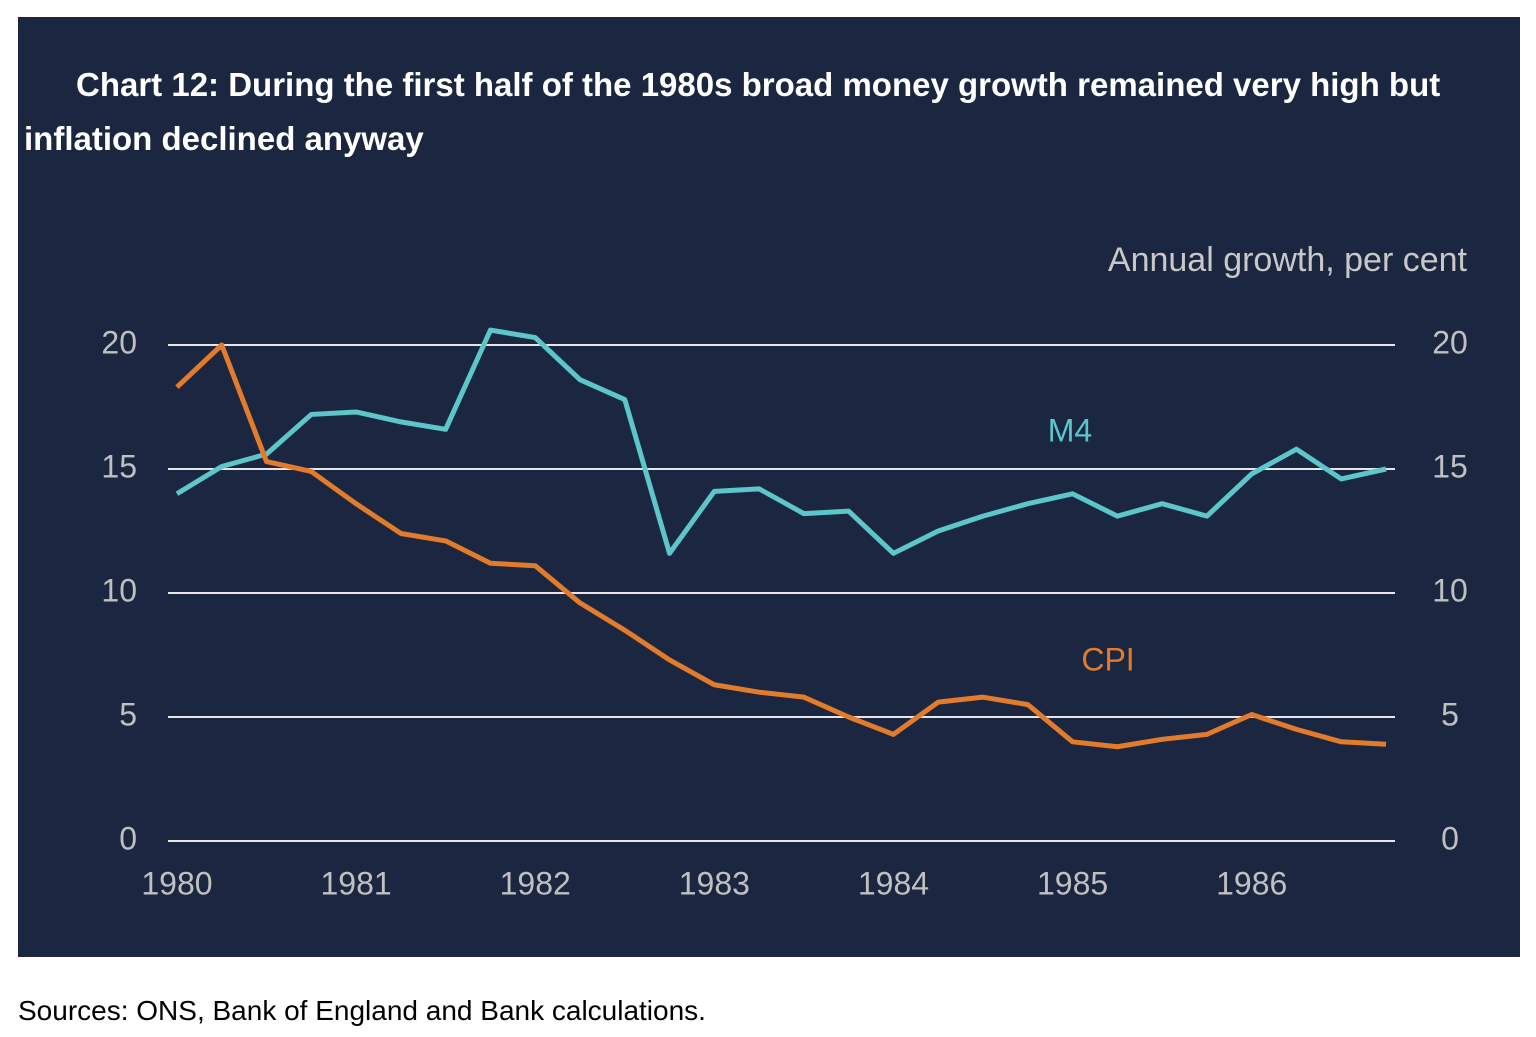 The height and width of the screenshot is (1037, 1536). Describe the element at coordinates (355, 883) in the screenshot. I see `x-tick-label: 1981` at that location.